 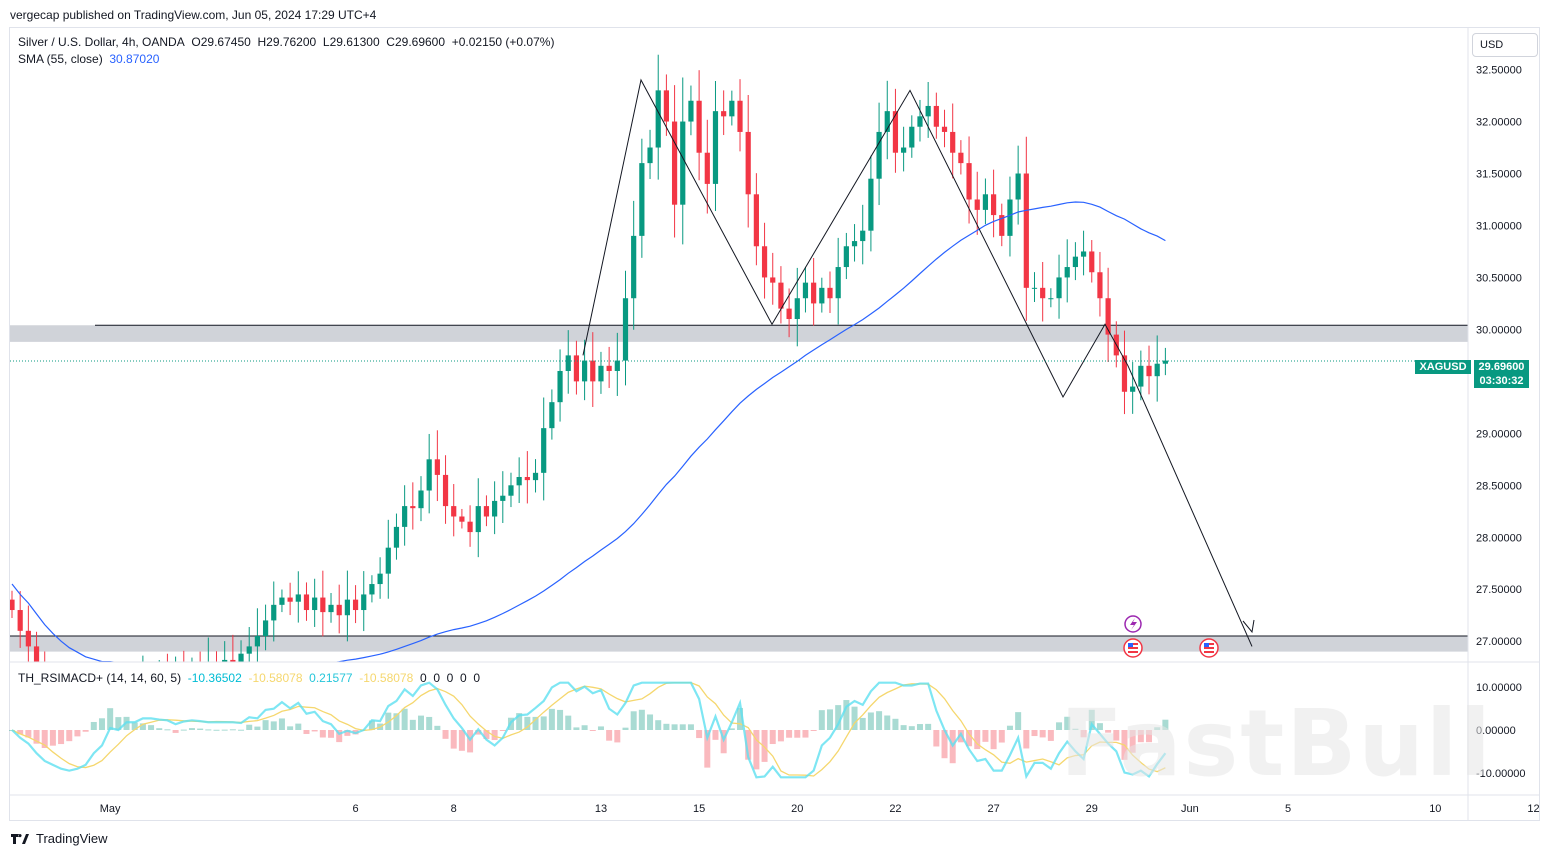 I want to click on indicator-value-9: 0, so click(x=477, y=678).